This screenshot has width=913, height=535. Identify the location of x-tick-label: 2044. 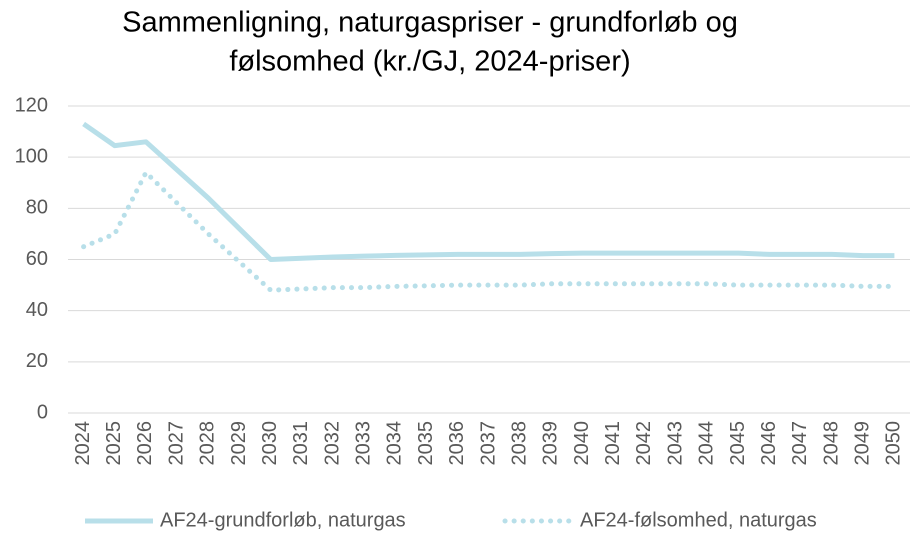
(707, 443).